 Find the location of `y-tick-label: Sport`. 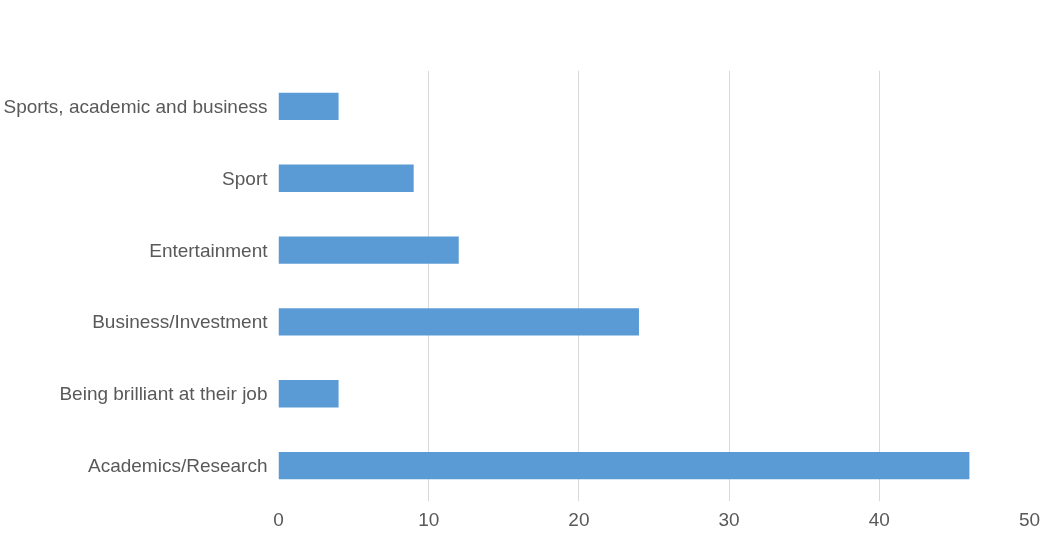

y-tick-label: Sport is located at coordinates (245, 178).